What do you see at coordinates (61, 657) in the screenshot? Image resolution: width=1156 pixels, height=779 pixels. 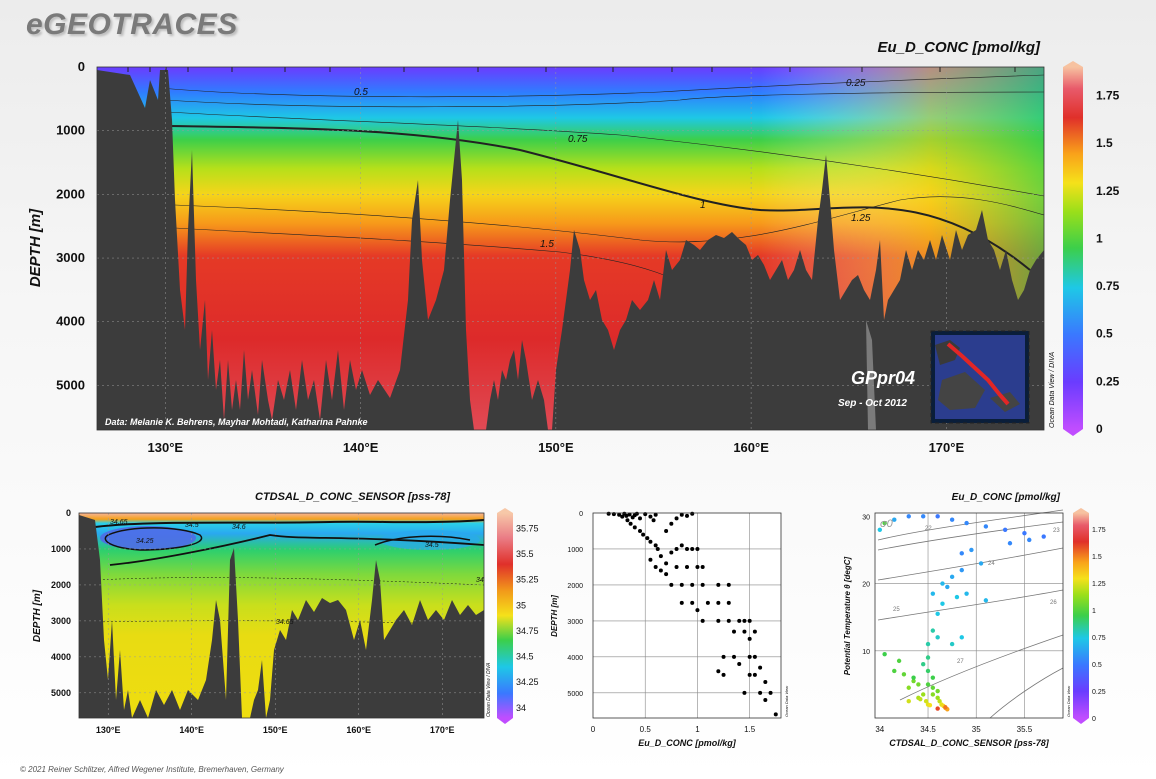 I see `sal-y-tick-4: 4000` at bounding box center [61, 657].